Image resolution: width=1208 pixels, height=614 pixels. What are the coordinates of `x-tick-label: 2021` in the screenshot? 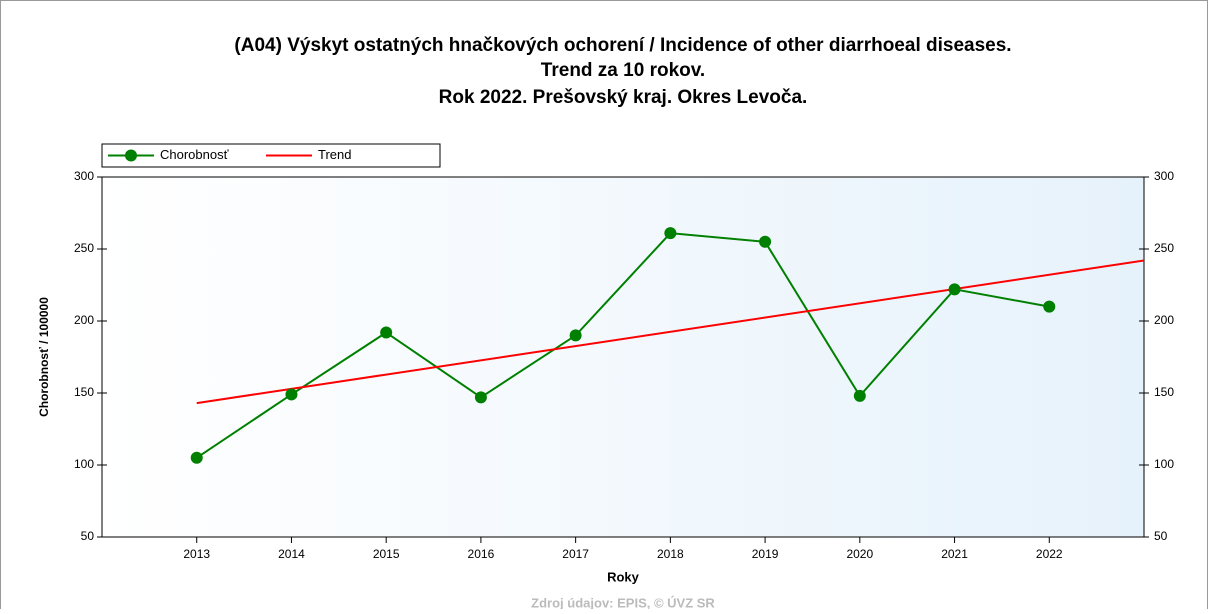 It's located at (954, 554).